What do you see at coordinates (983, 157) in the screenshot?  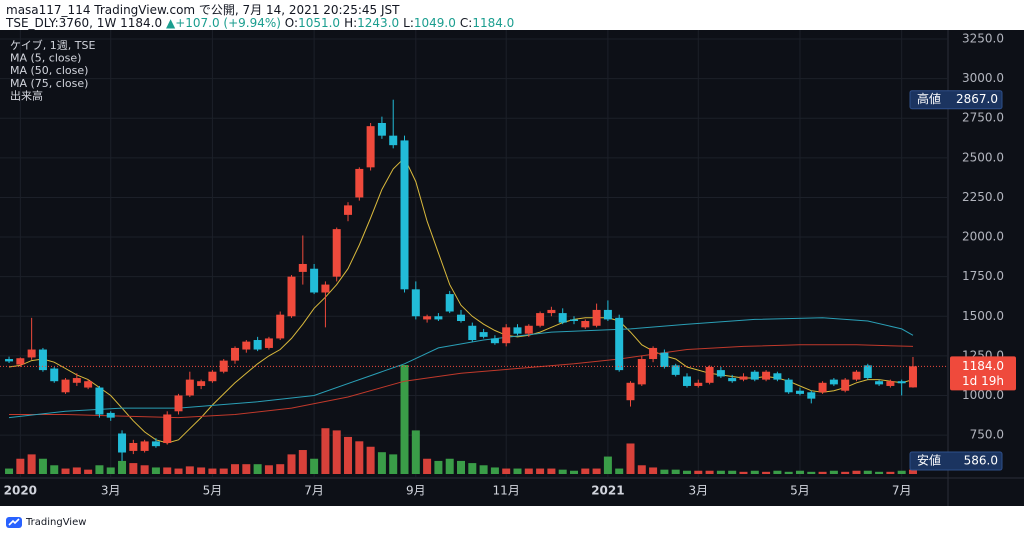 I see `y-tick-label: 2500.0` at bounding box center [983, 157].